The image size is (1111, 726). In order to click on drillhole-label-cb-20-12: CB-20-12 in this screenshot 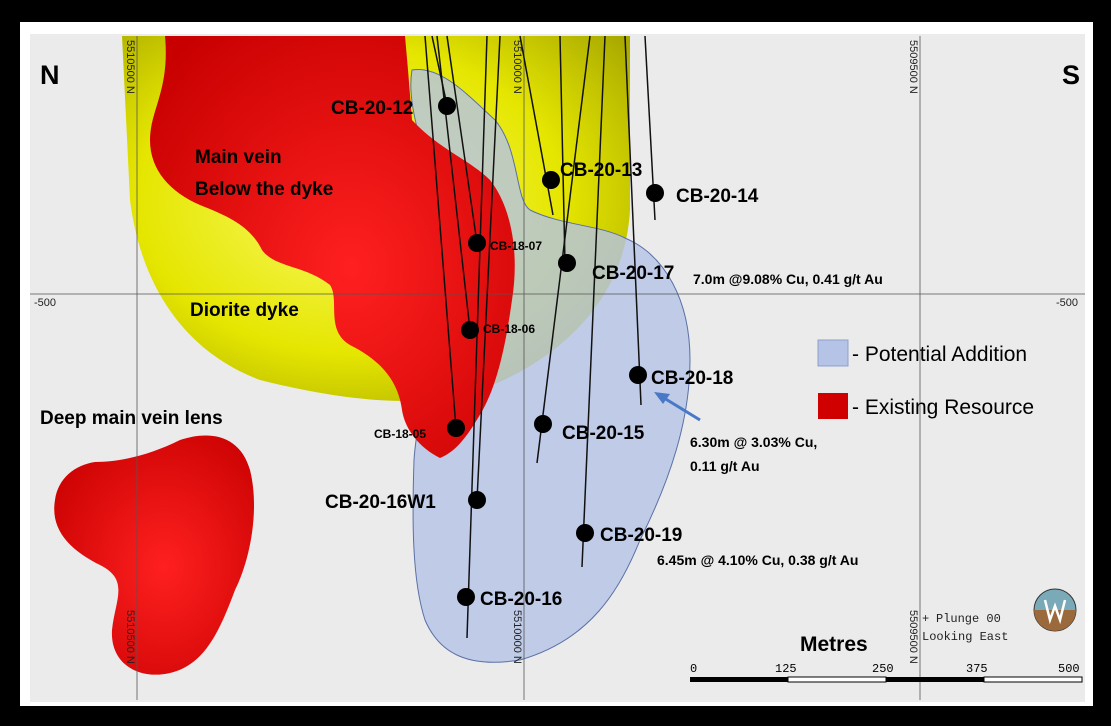, I will do `click(372, 108)`.